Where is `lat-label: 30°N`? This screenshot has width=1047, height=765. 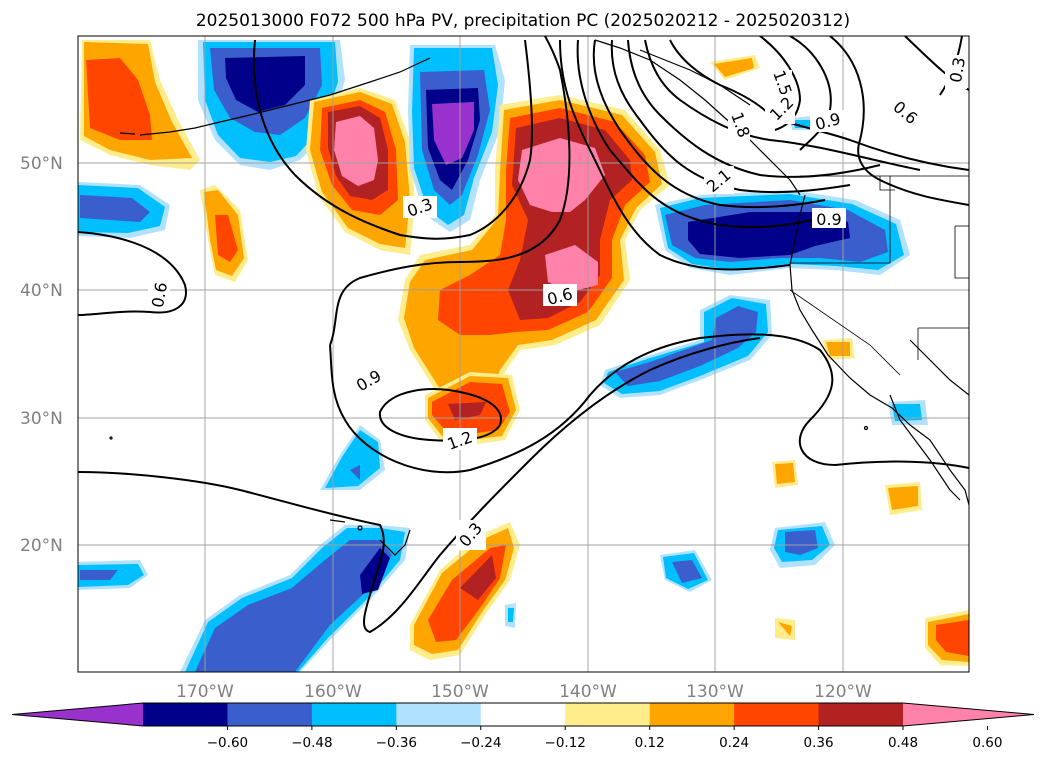 lat-label: 30°N is located at coordinates (41, 419).